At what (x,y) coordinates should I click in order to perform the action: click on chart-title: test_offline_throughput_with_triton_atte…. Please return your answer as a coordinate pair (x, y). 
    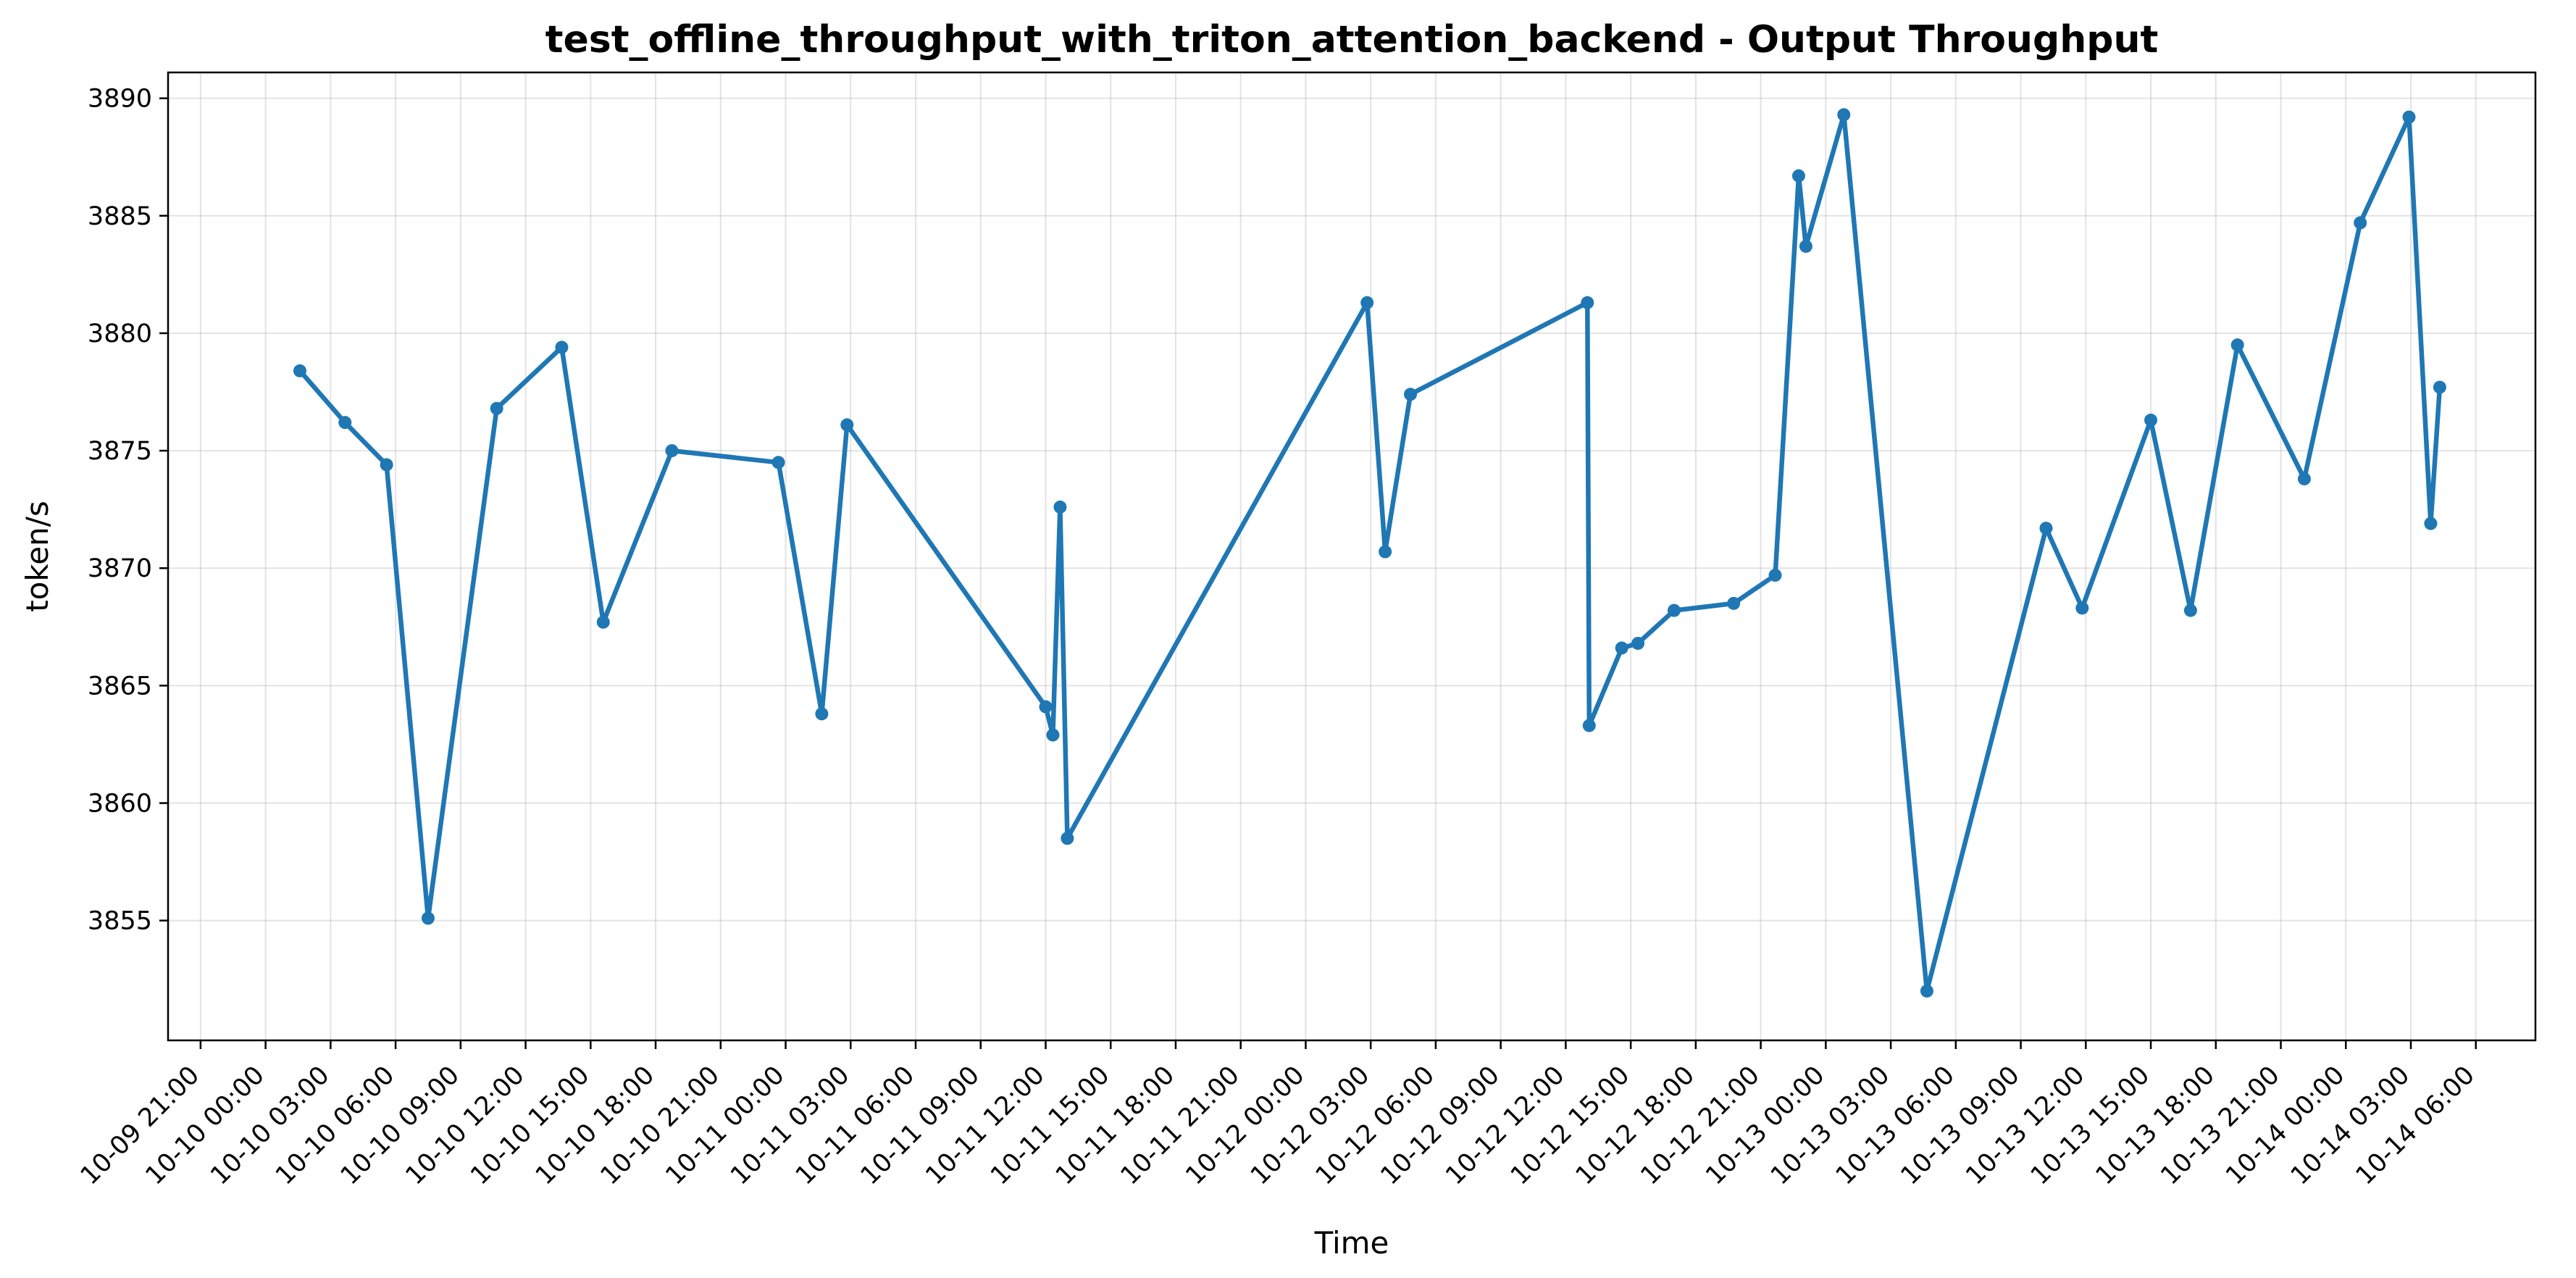
    Looking at the image, I should click on (1352, 40).